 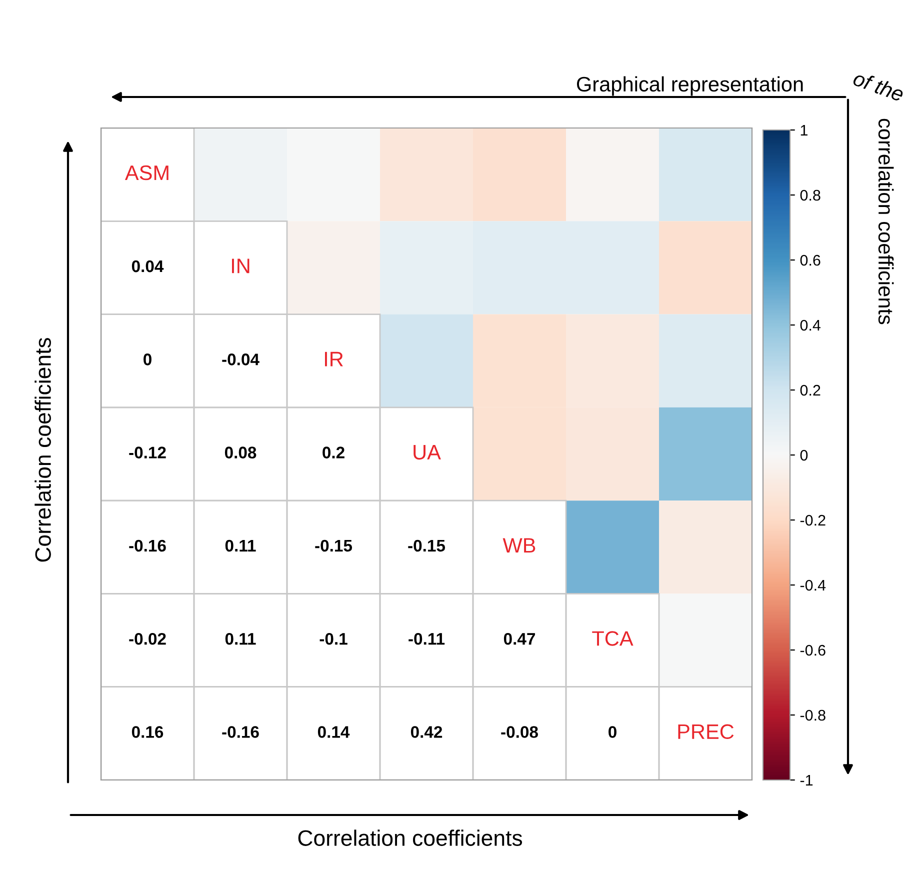 What do you see at coordinates (804, 130) in the screenshot?
I see `color-bar-label: 1` at bounding box center [804, 130].